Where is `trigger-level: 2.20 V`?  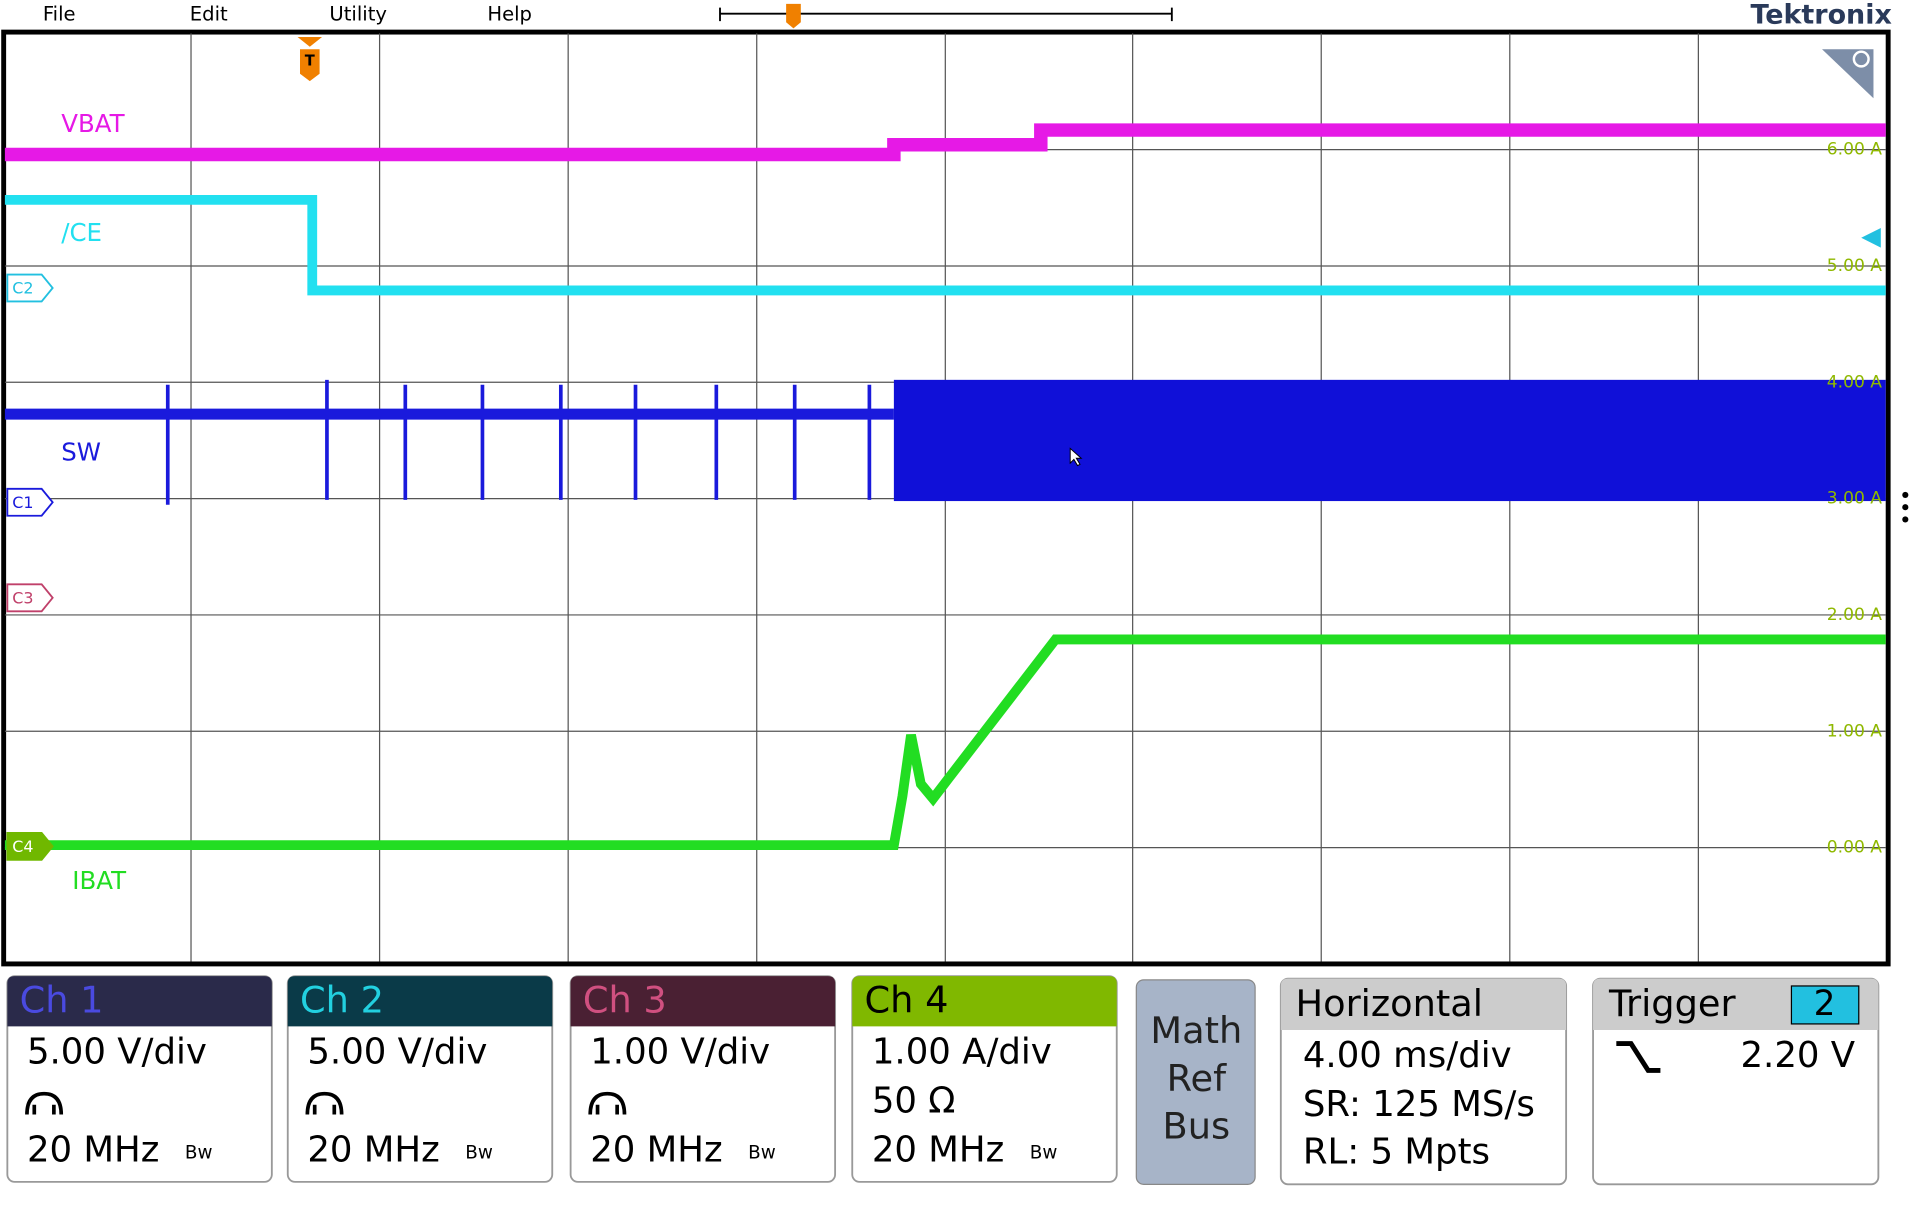
trigger-level: 2.20 V is located at coordinates (1797, 1055).